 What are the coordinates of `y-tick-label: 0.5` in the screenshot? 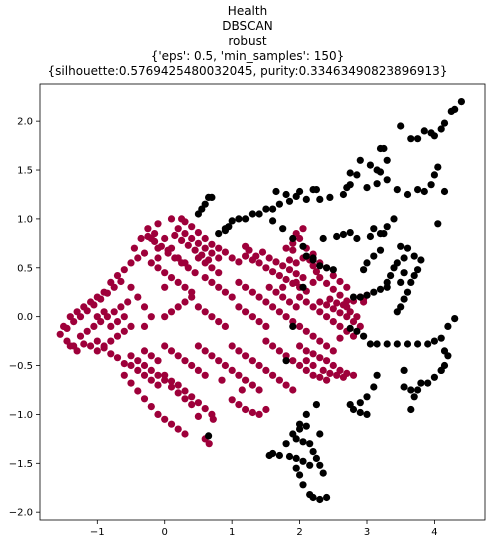 It's located at (25, 268).